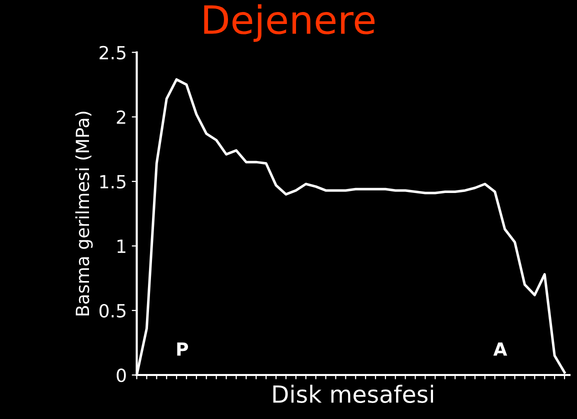 The width and height of the screenshot is (577, 419). Describe the element at coordinates (113, 53) in the screenshot. I see `y-tick-label: 2.5` at that location.